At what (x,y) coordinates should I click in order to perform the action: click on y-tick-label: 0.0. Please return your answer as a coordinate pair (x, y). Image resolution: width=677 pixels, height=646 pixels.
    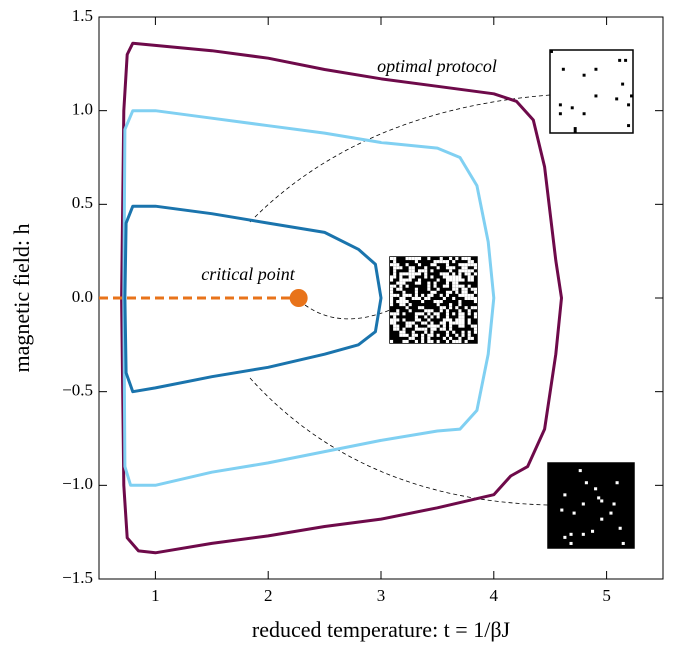
    Looking at the image, I should click on (82, 296).